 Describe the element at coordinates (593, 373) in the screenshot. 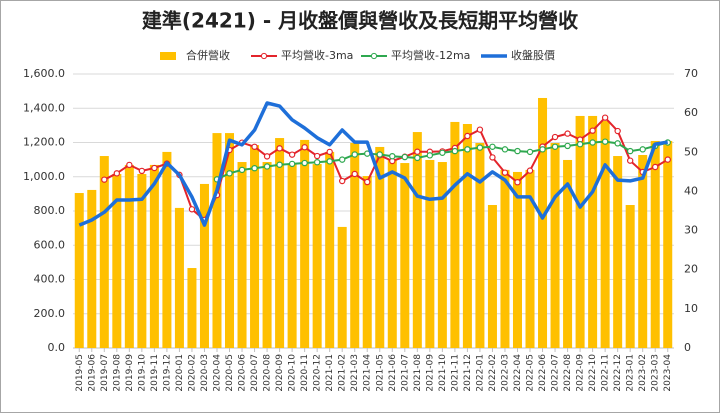

I see `x-tick-label: 2022-10` at that location.